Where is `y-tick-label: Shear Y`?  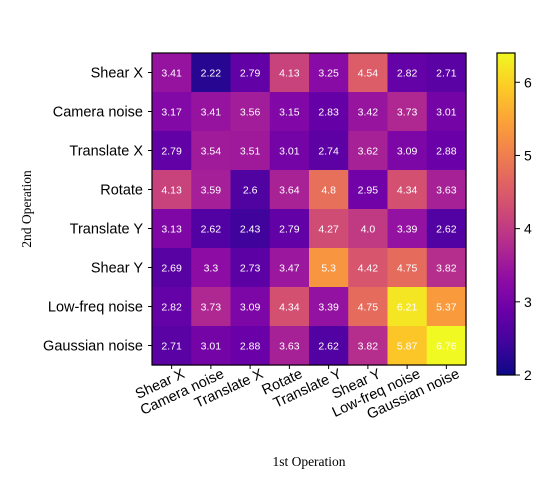 y-tick-label: Shear Y is located at coordinates (117, 269).